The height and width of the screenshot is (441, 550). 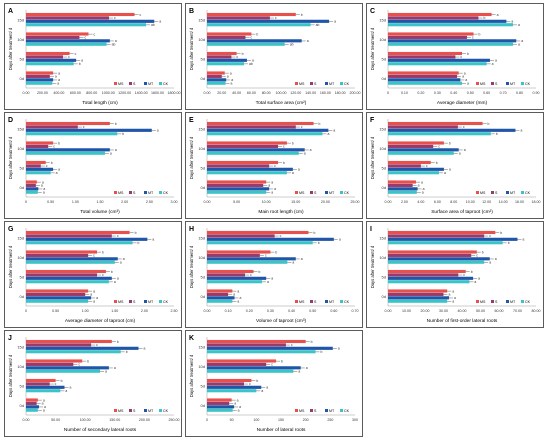 I want to click on x-tick-label: 2.00, so click(x=404, y=202).